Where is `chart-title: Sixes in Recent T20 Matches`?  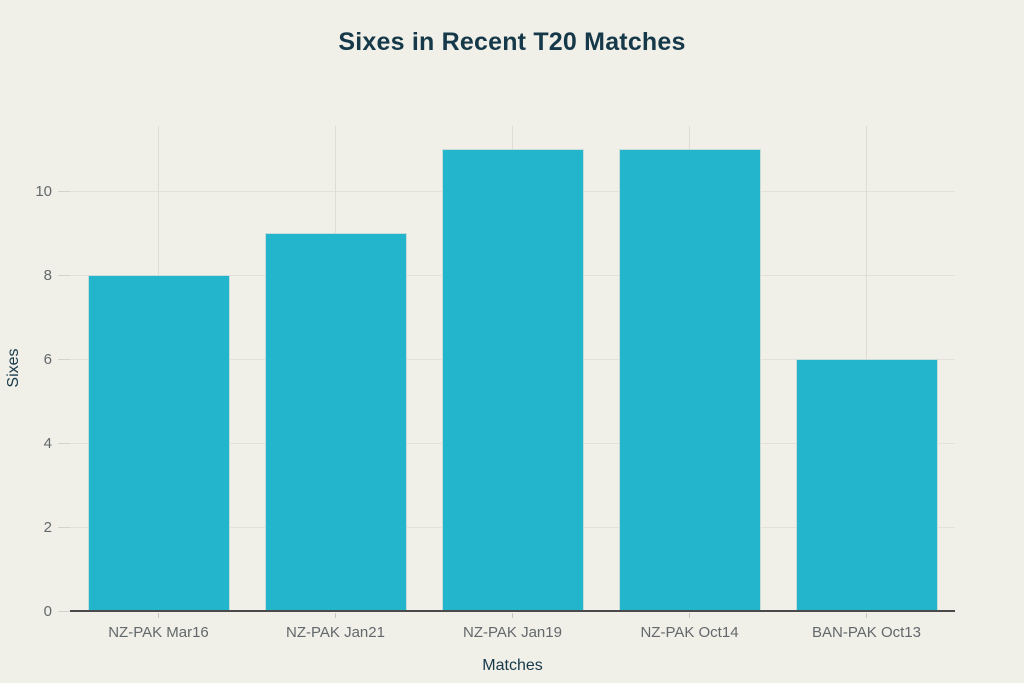 chart-title: Sixes in Recent T20 Matches is located at coordinates (512, 42).